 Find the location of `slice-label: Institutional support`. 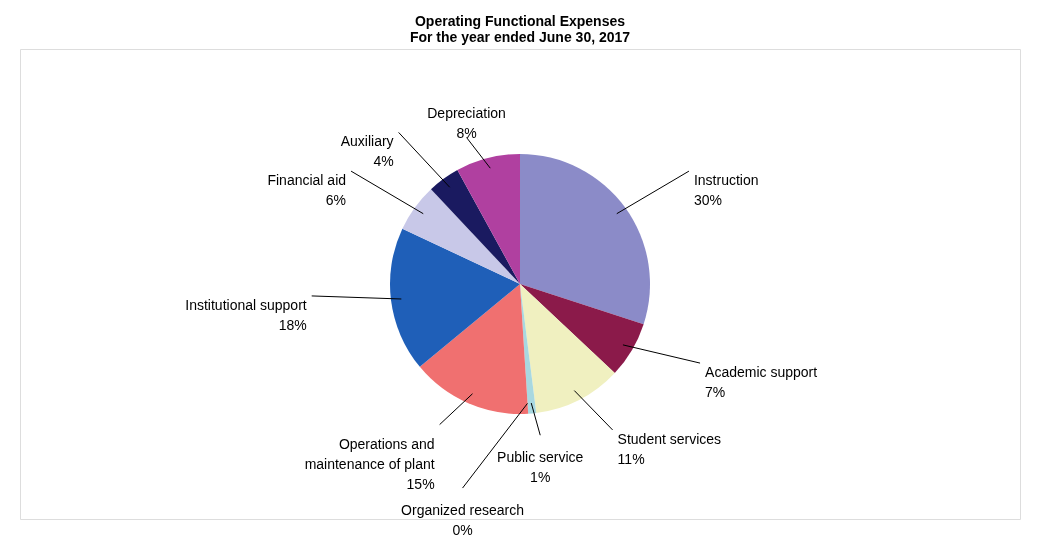

slice-label: Institutional support is located at coordinates (246, 304).